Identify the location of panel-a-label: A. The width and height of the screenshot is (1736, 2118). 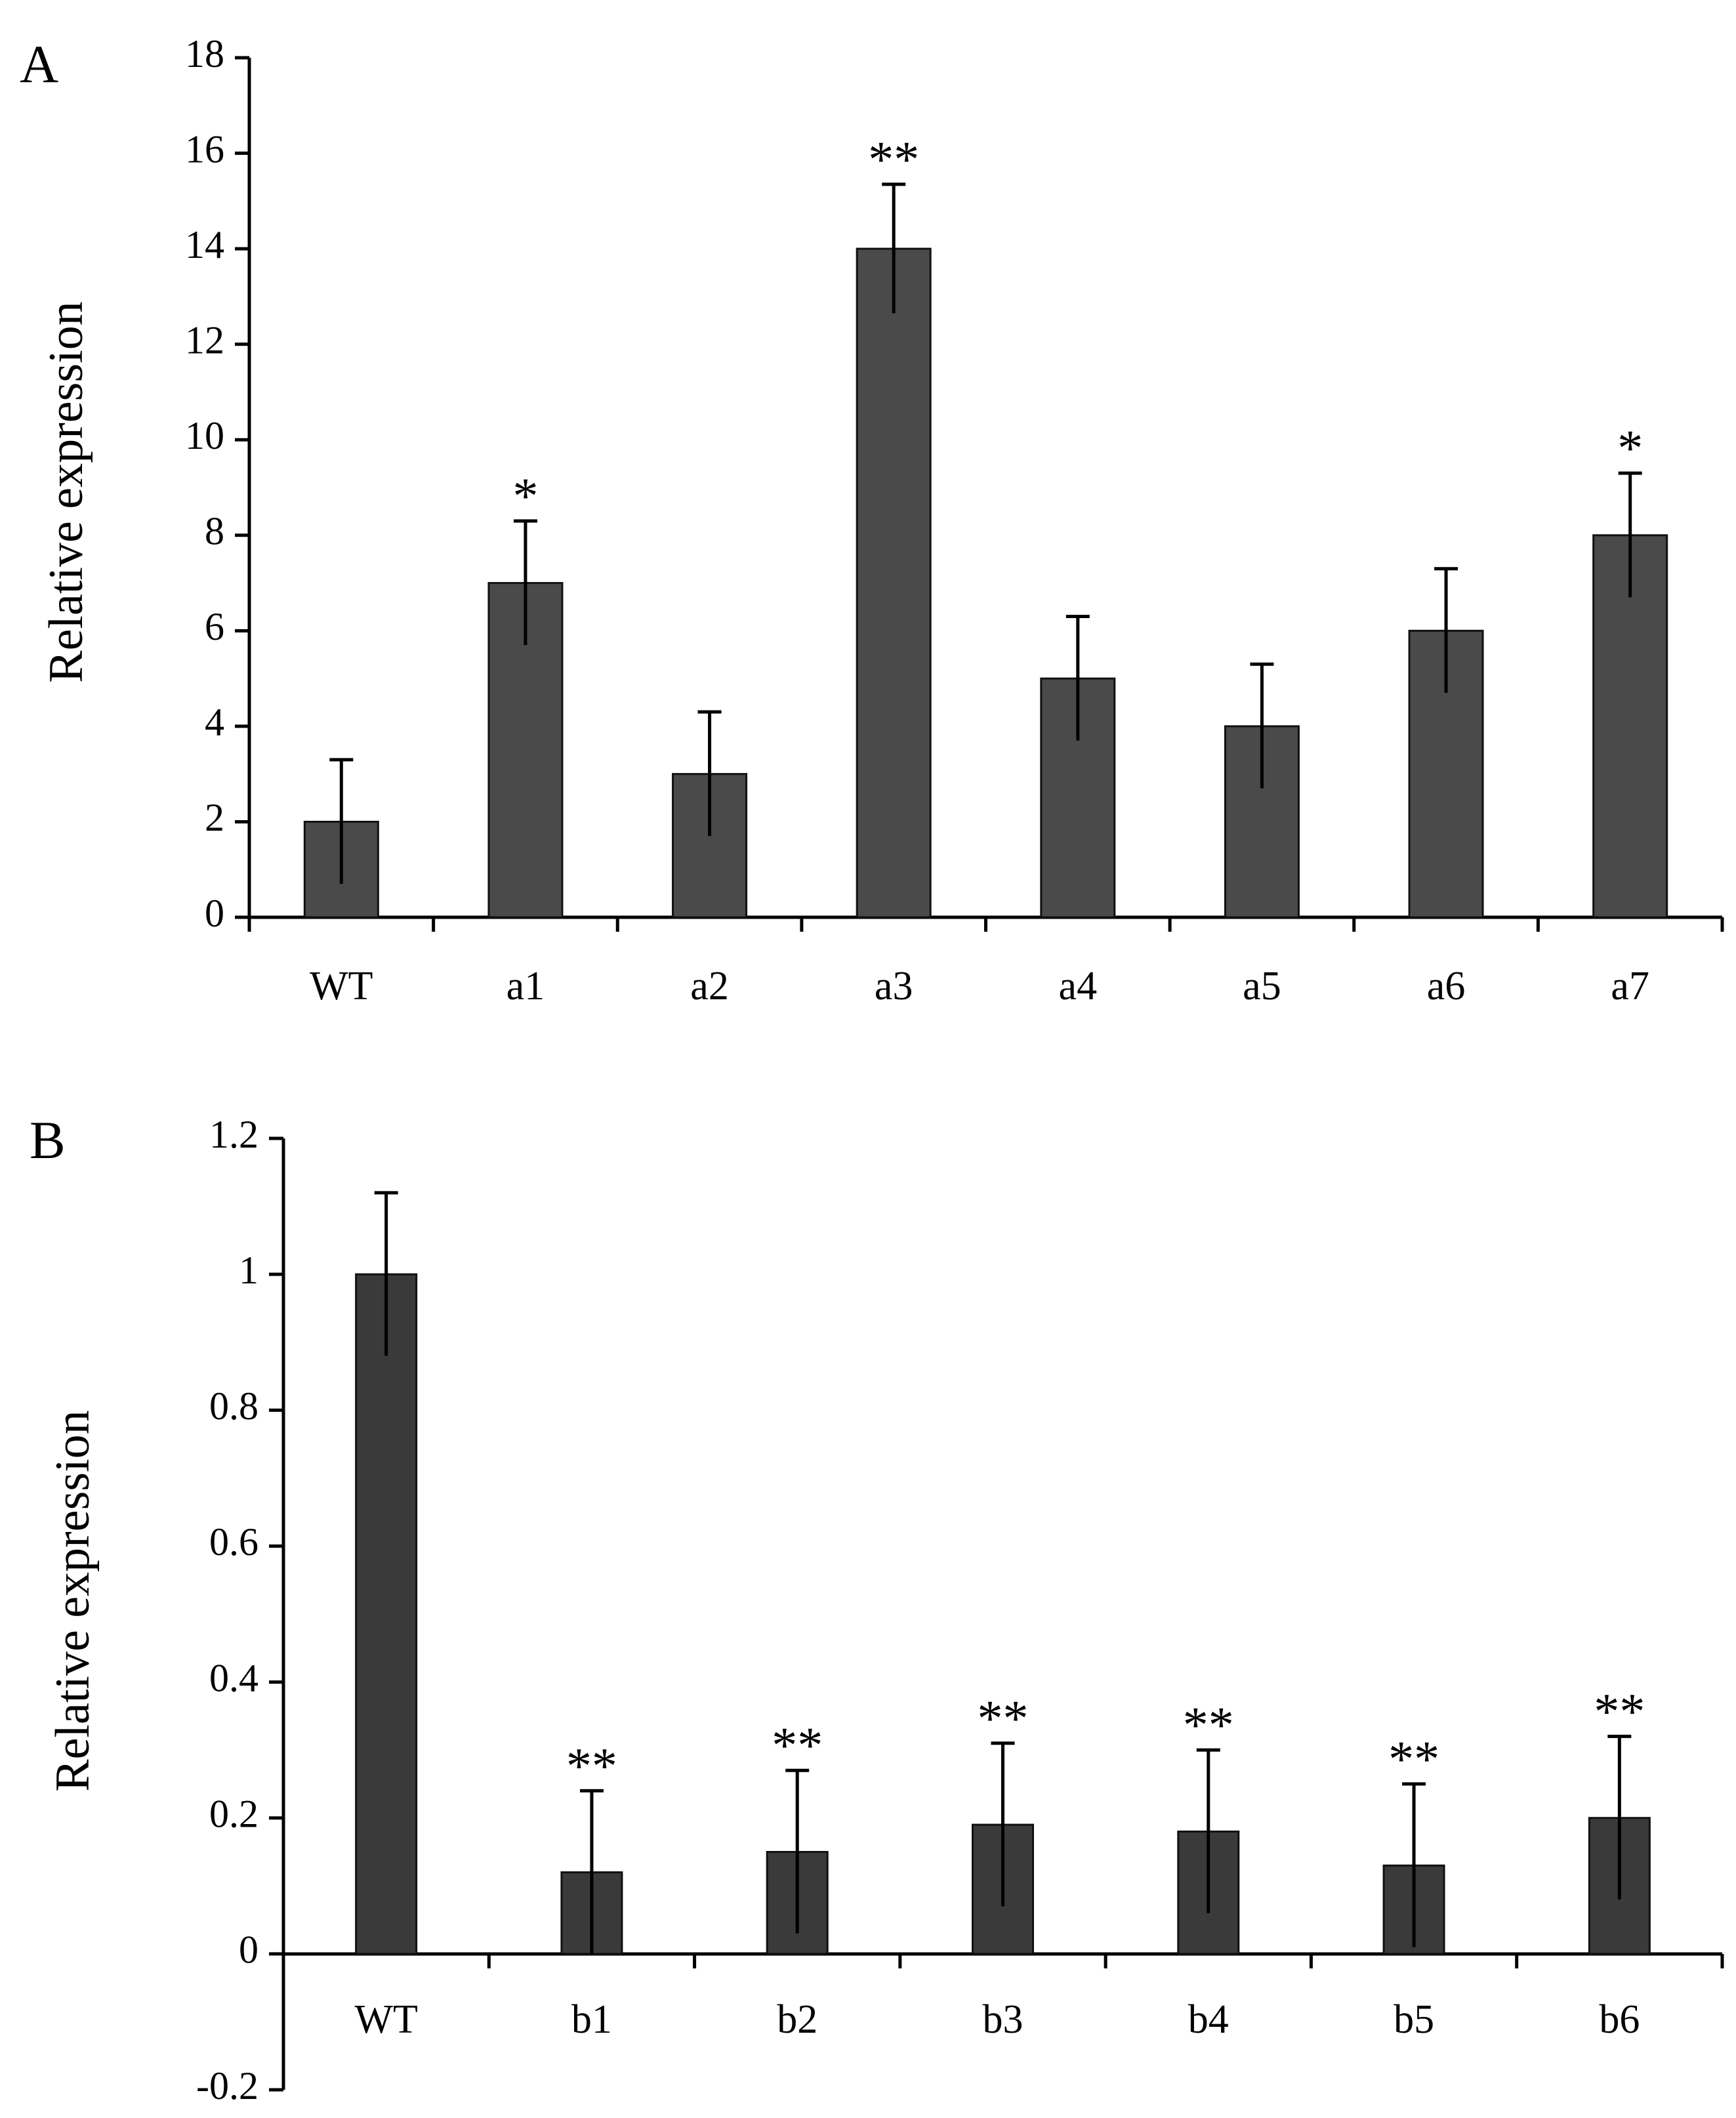
(39, 64).